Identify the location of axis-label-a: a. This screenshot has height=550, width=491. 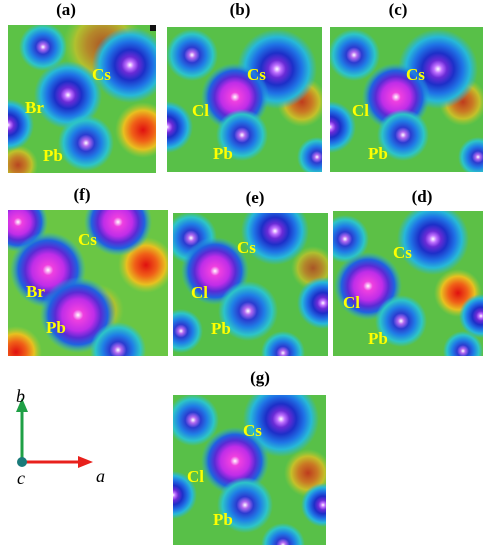
(100, 476).